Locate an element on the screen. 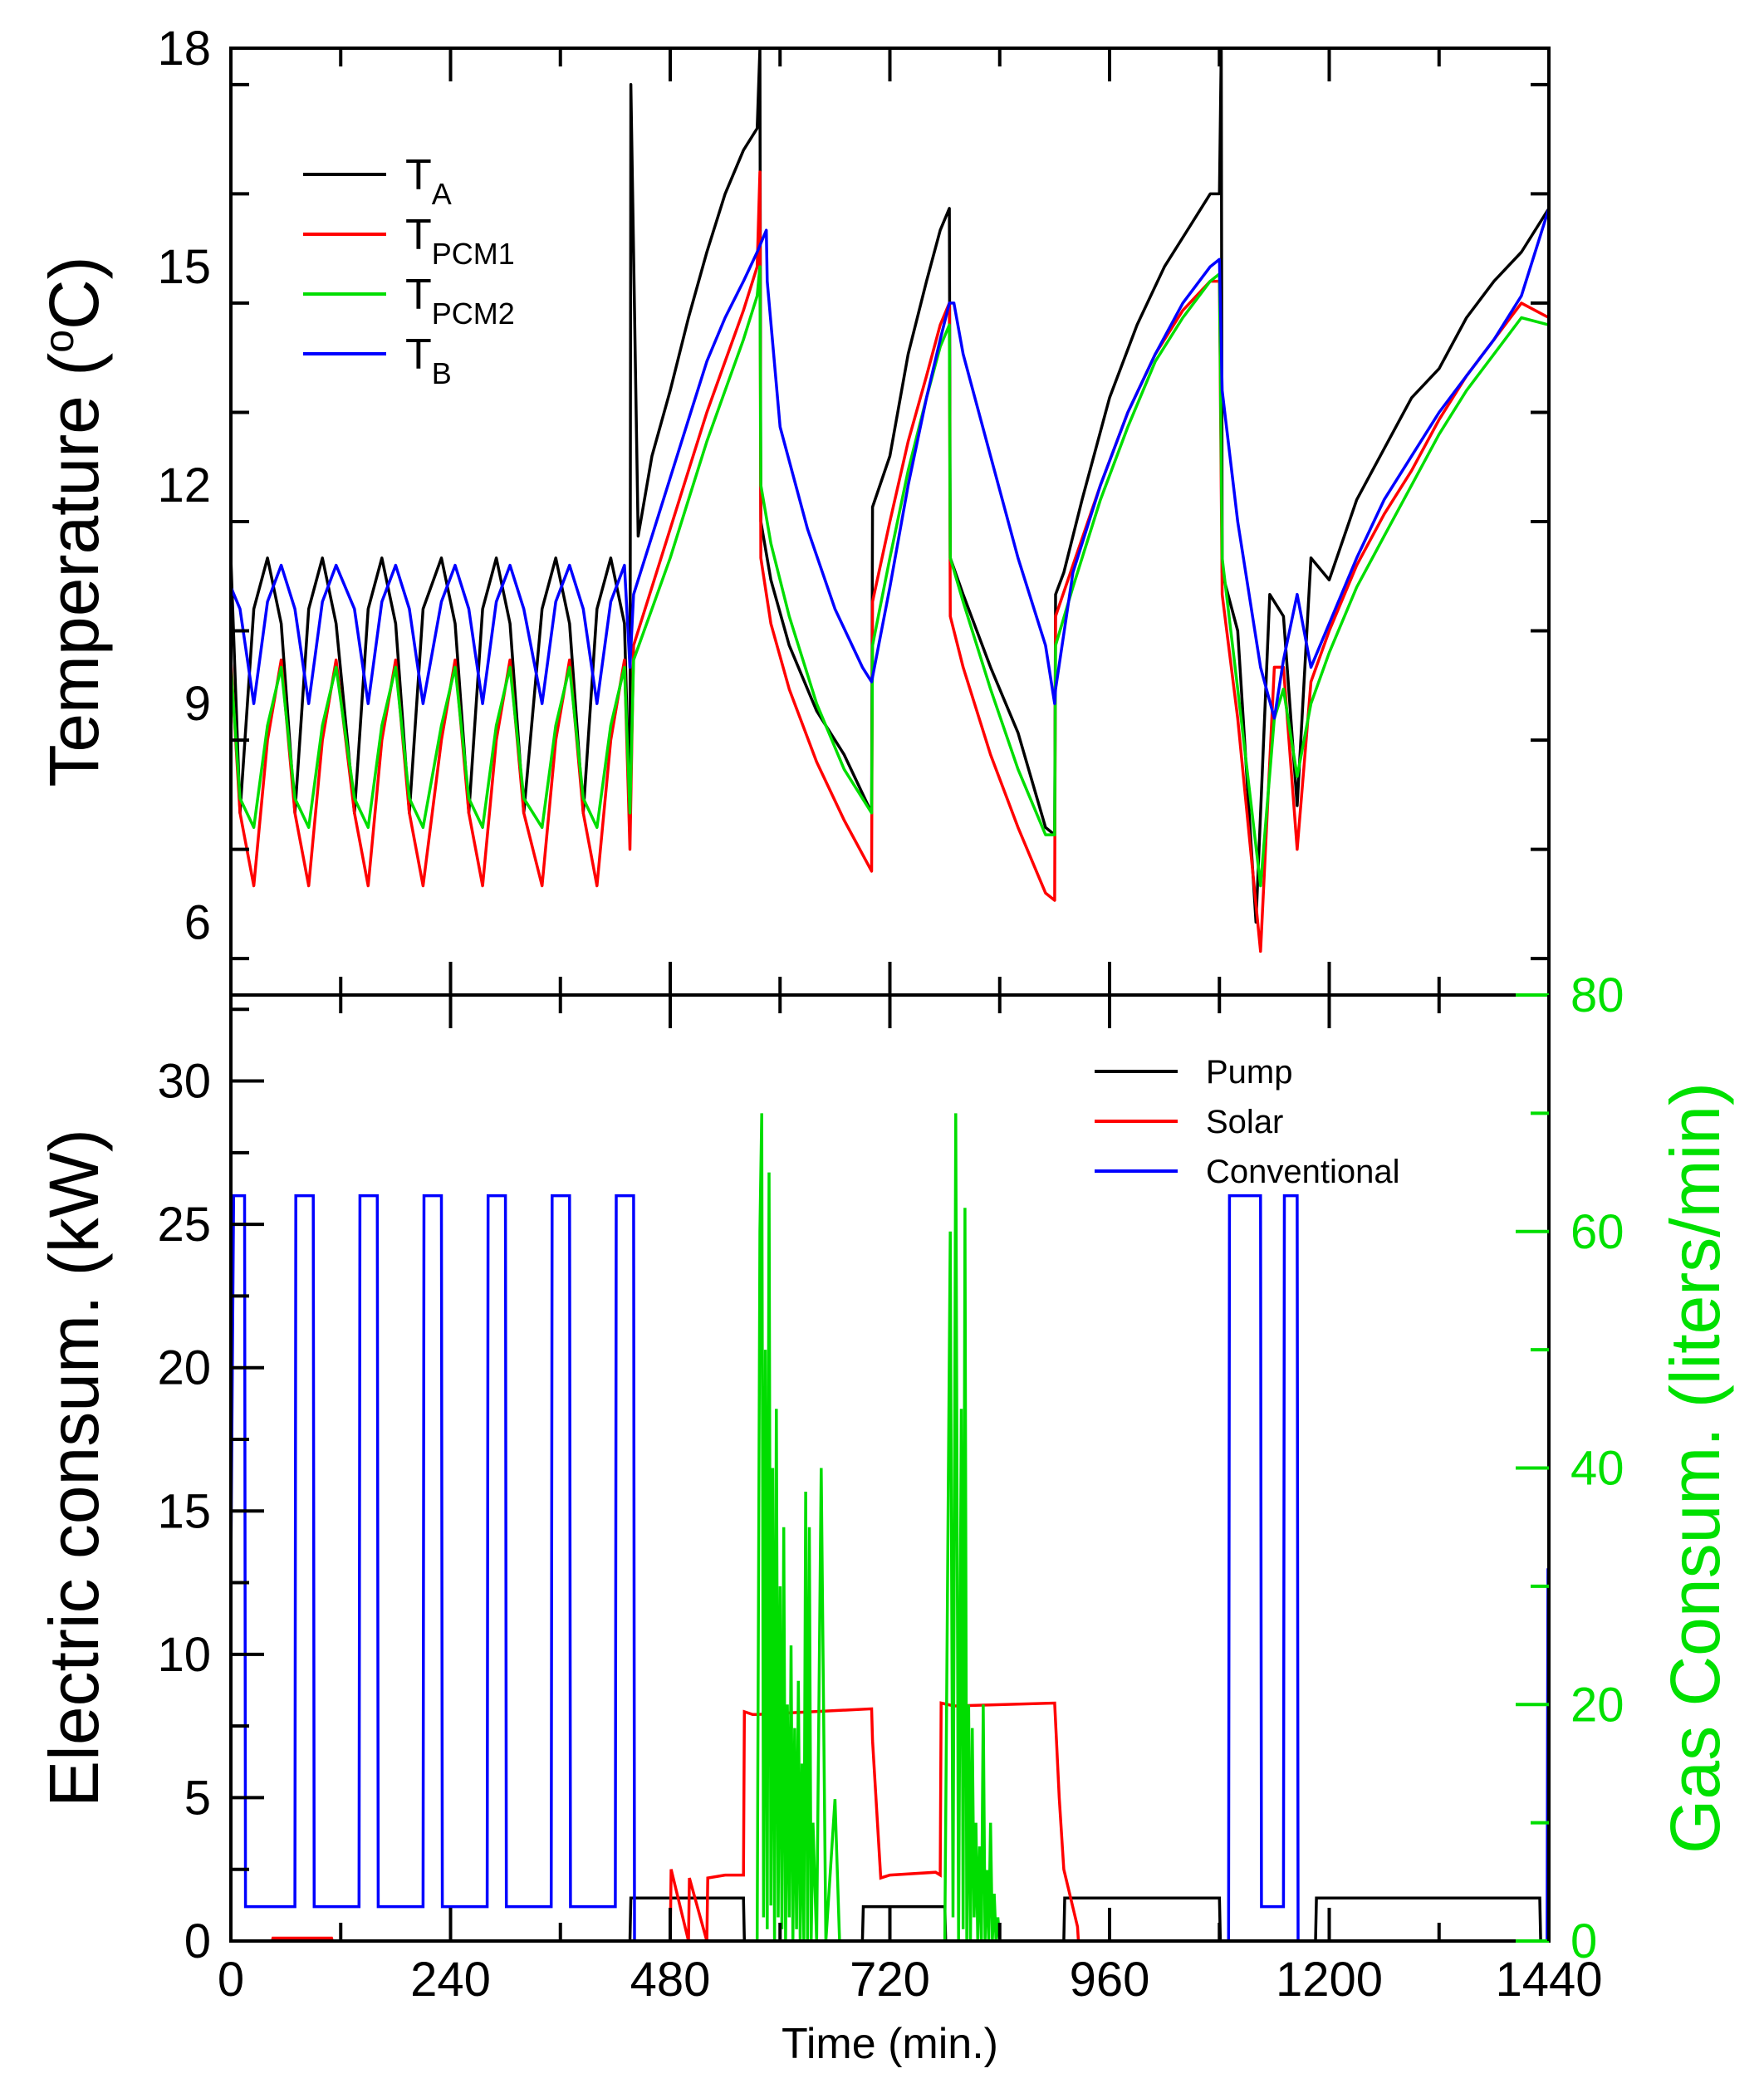 The image size is (1764, 2093). legend-label: TPCM2 is located at coordinates (460, 301).